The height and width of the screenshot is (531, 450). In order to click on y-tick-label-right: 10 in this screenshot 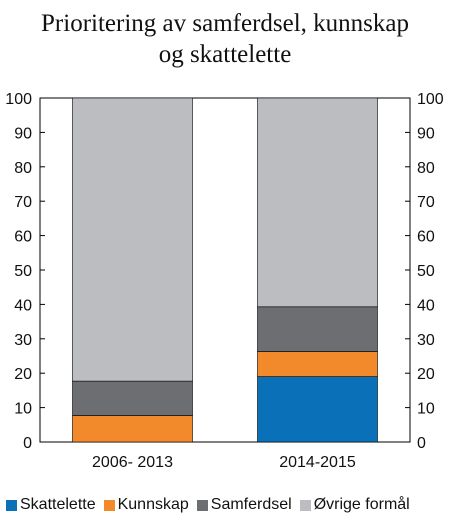, I will do `click(426, 409)`.